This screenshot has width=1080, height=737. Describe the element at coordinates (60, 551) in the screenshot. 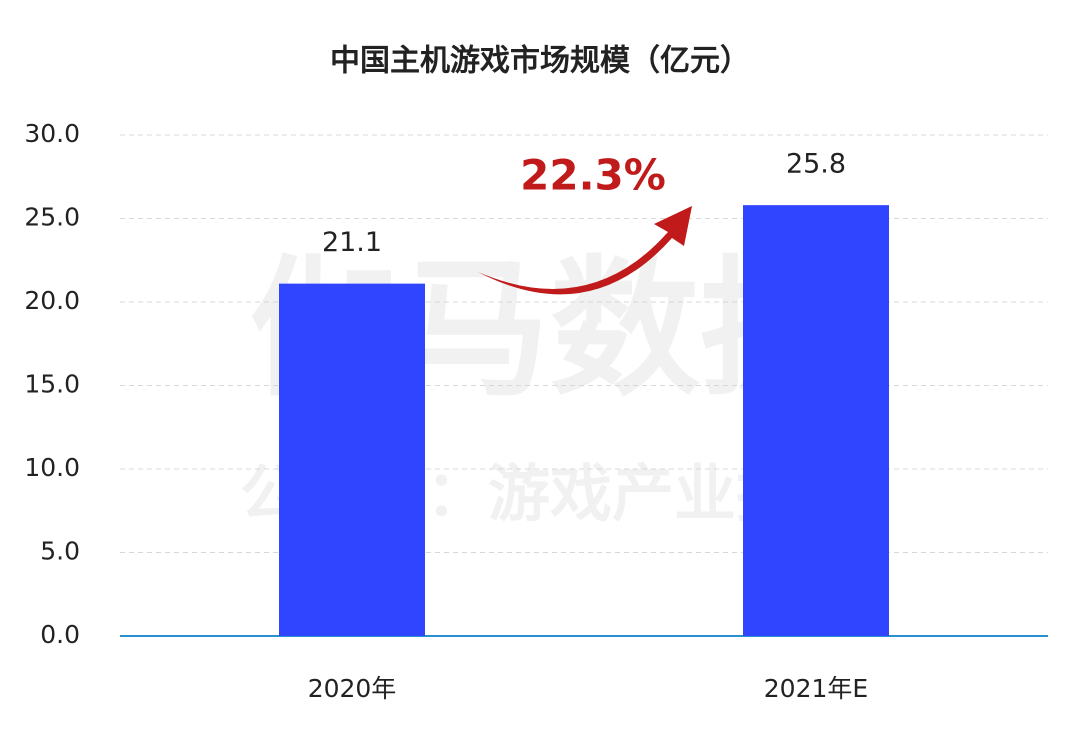

I see `y-tick-label: 5.0` at that location.